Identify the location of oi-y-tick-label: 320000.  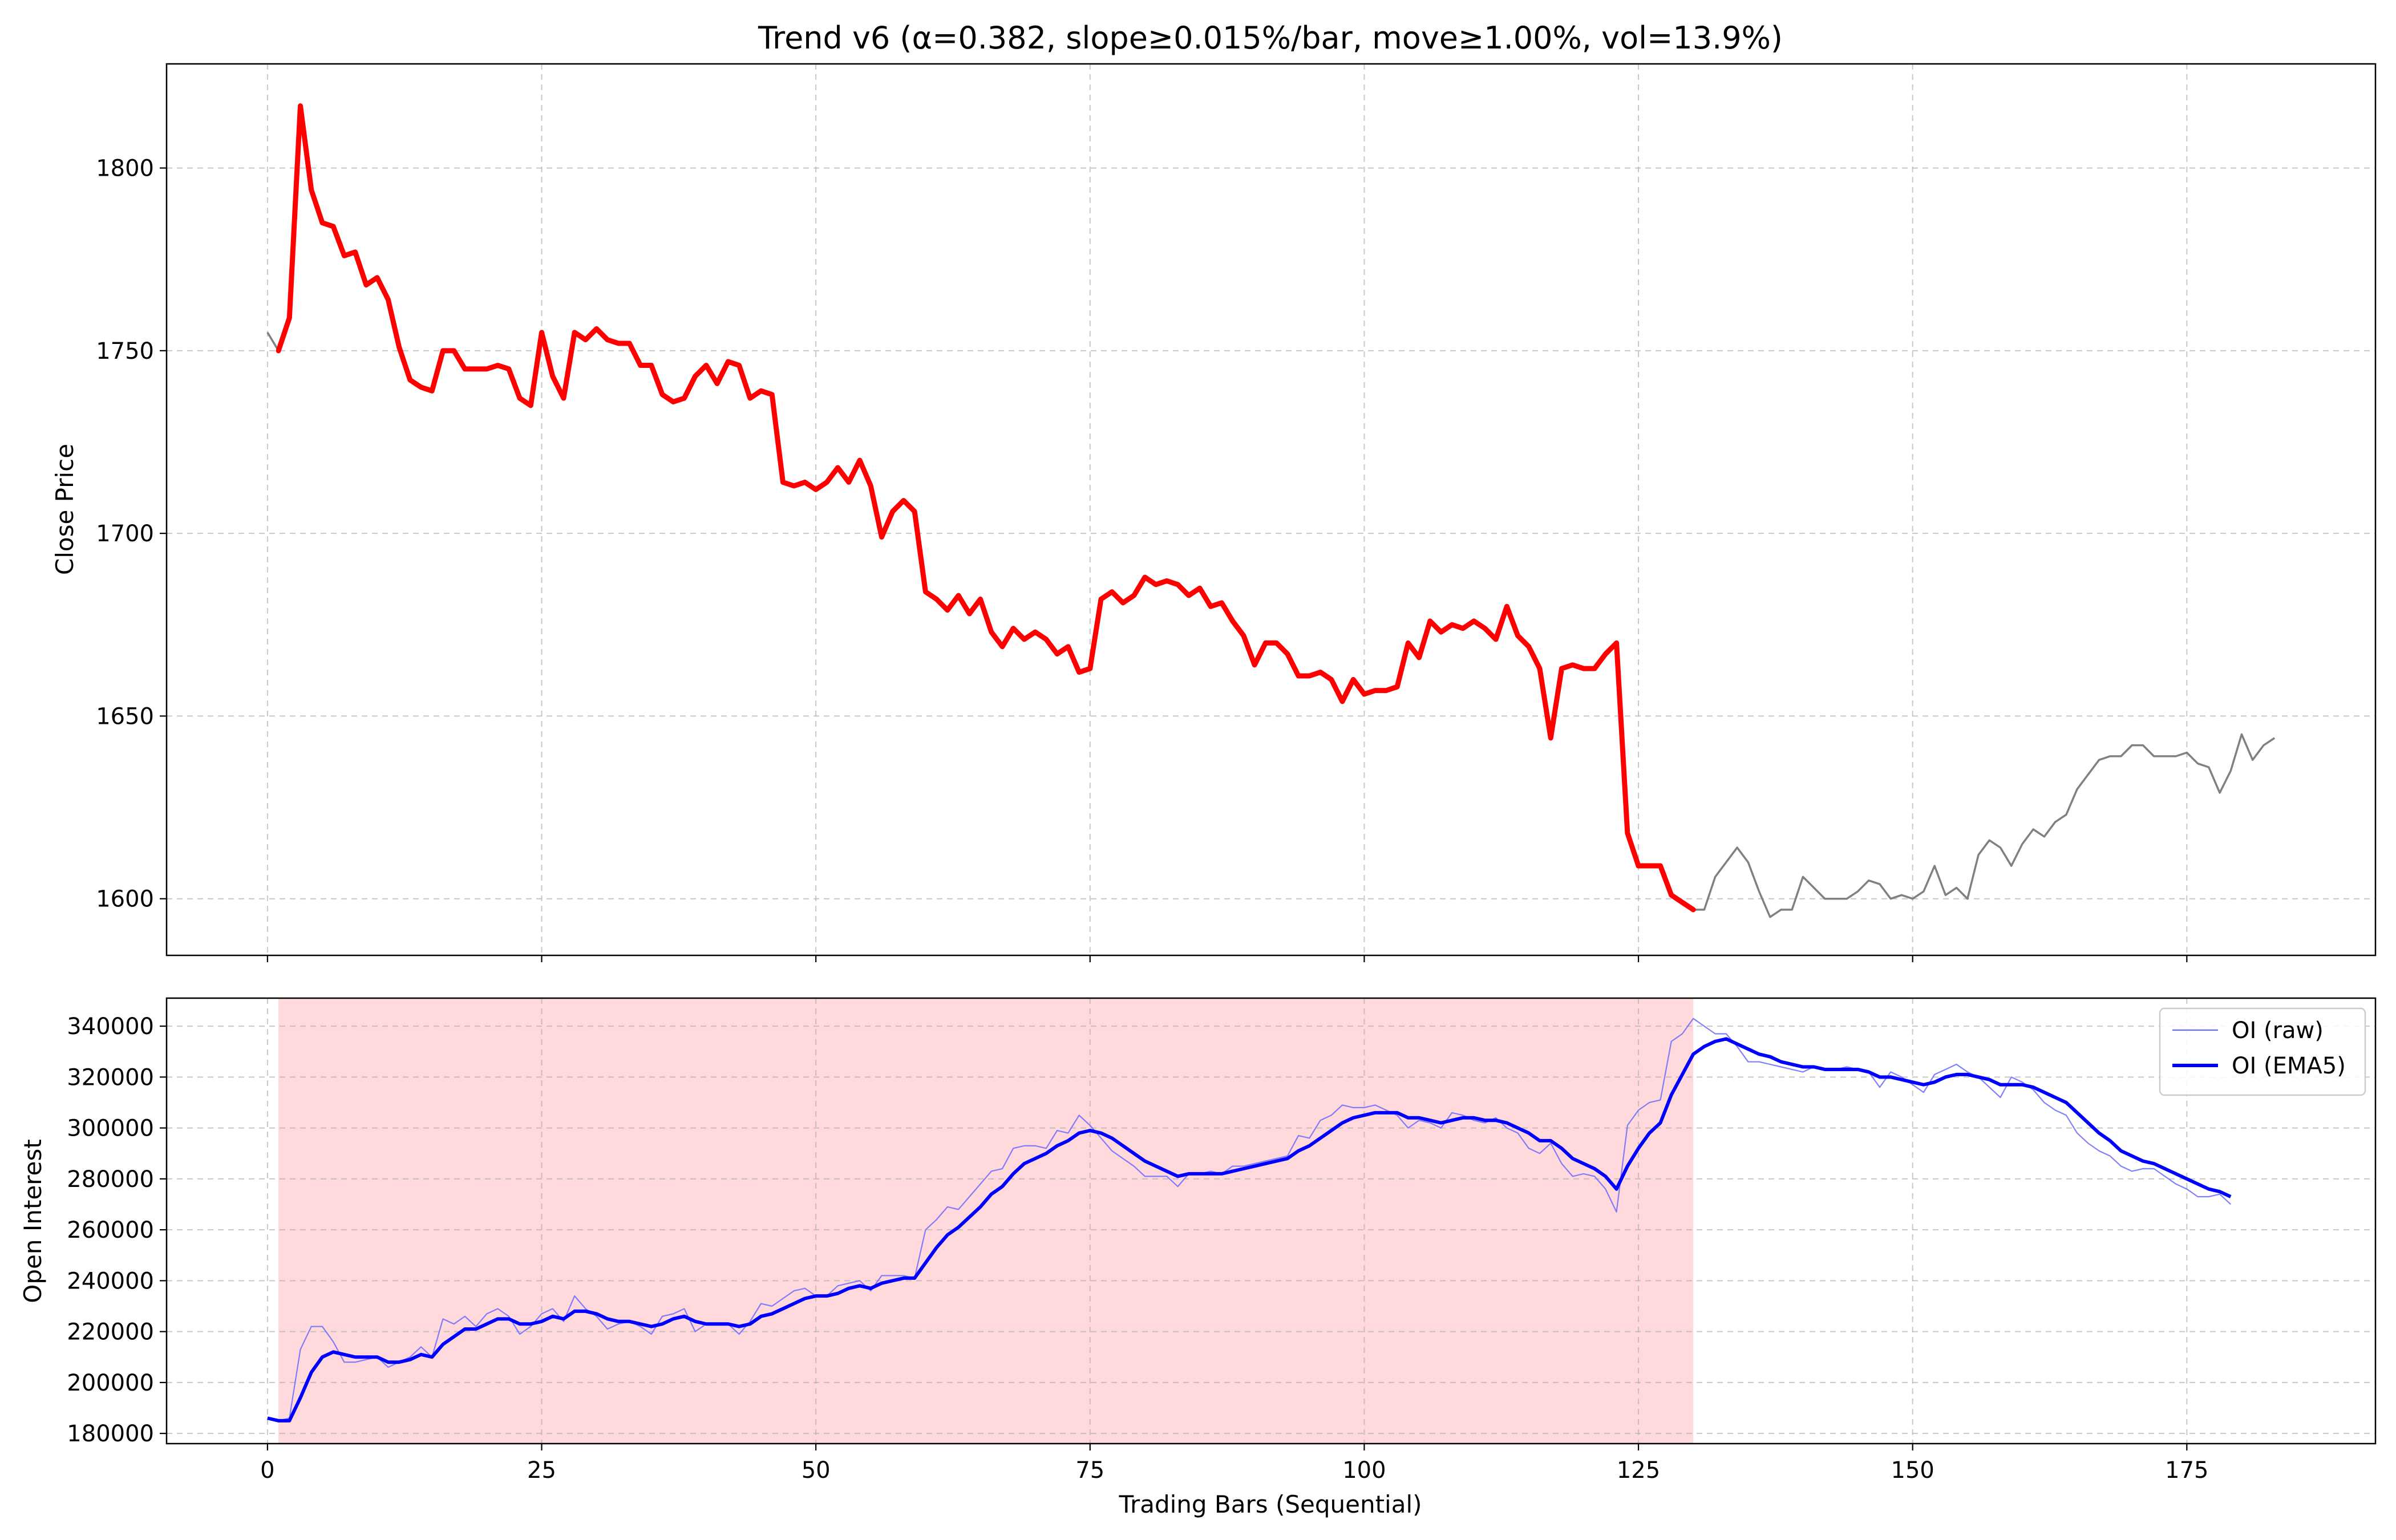
(110, 1077).